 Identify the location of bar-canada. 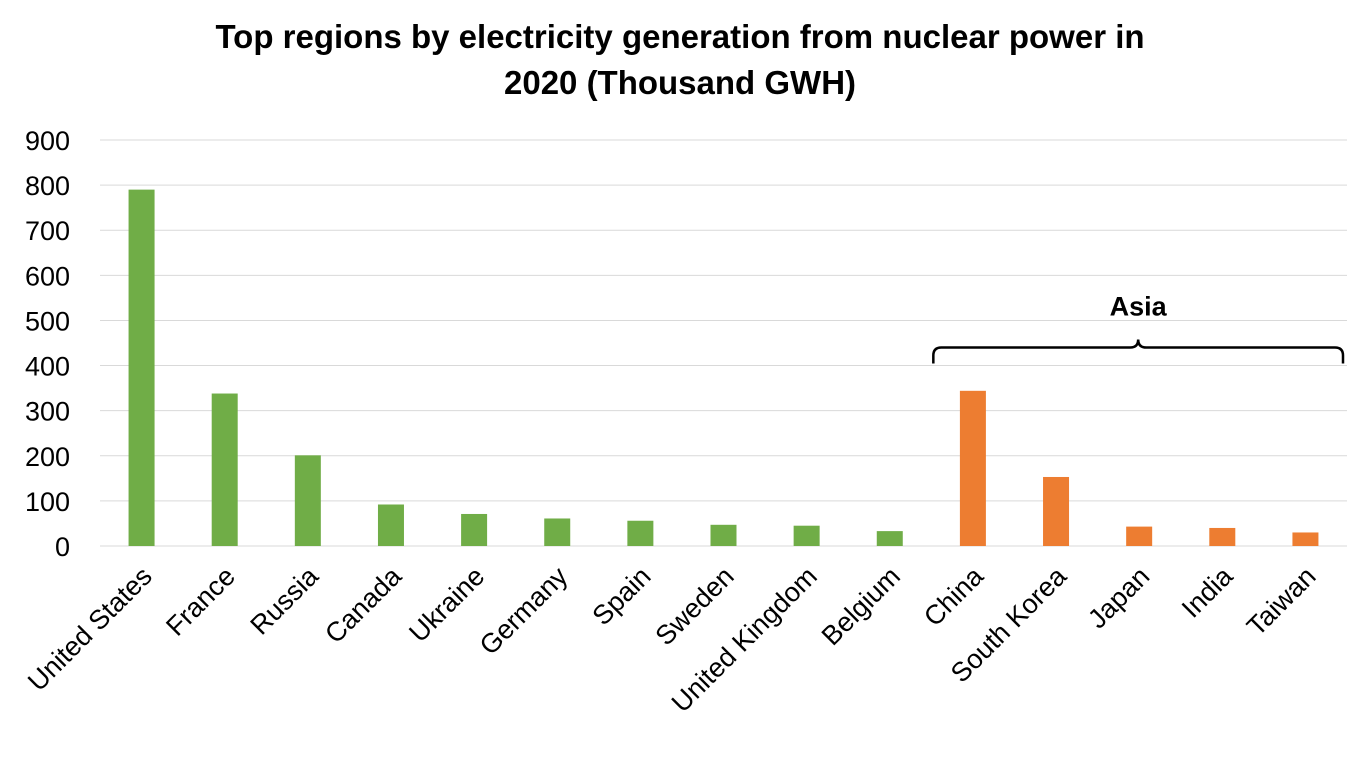
(390, 525).